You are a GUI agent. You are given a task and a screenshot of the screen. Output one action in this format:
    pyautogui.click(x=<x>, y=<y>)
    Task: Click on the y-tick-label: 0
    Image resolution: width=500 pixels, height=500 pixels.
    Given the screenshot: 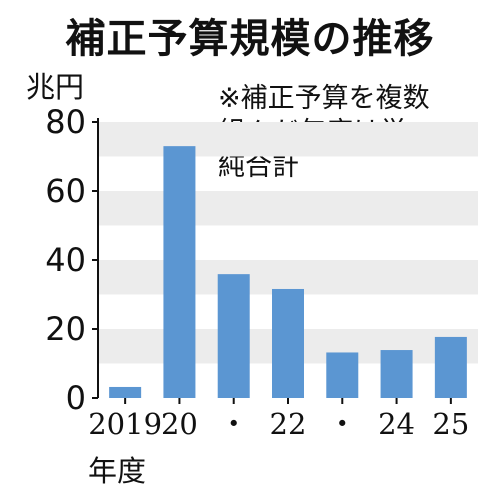 What is the action you would take?
    pyautogui.click(x=76, y=398)
    